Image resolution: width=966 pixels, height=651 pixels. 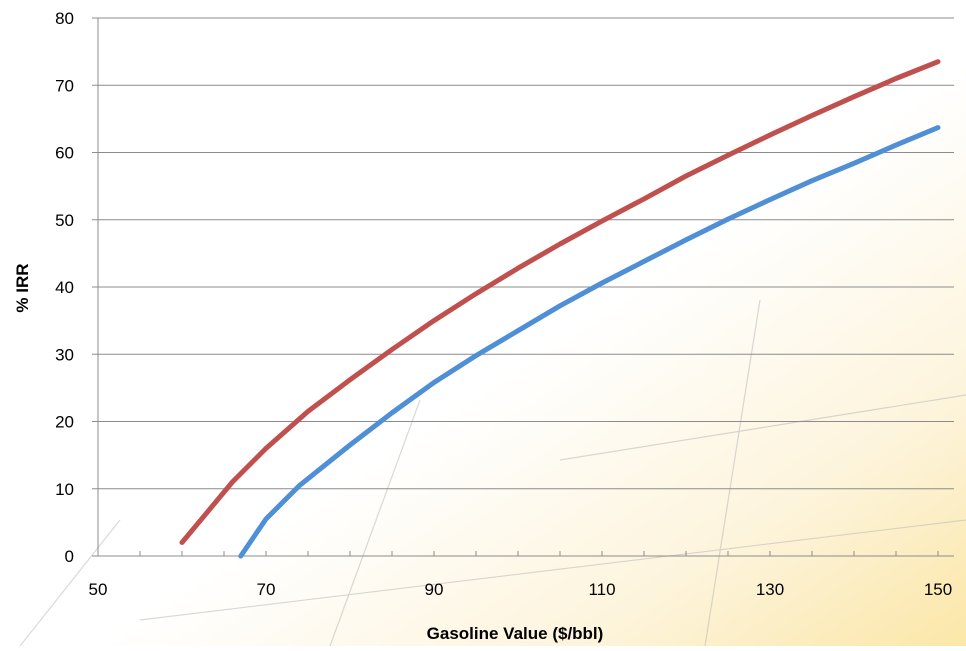 What do you see at coordinates (266, 589) in the screenshot?
I see `x-tick-label: 70` at bounding box center [266, 589].